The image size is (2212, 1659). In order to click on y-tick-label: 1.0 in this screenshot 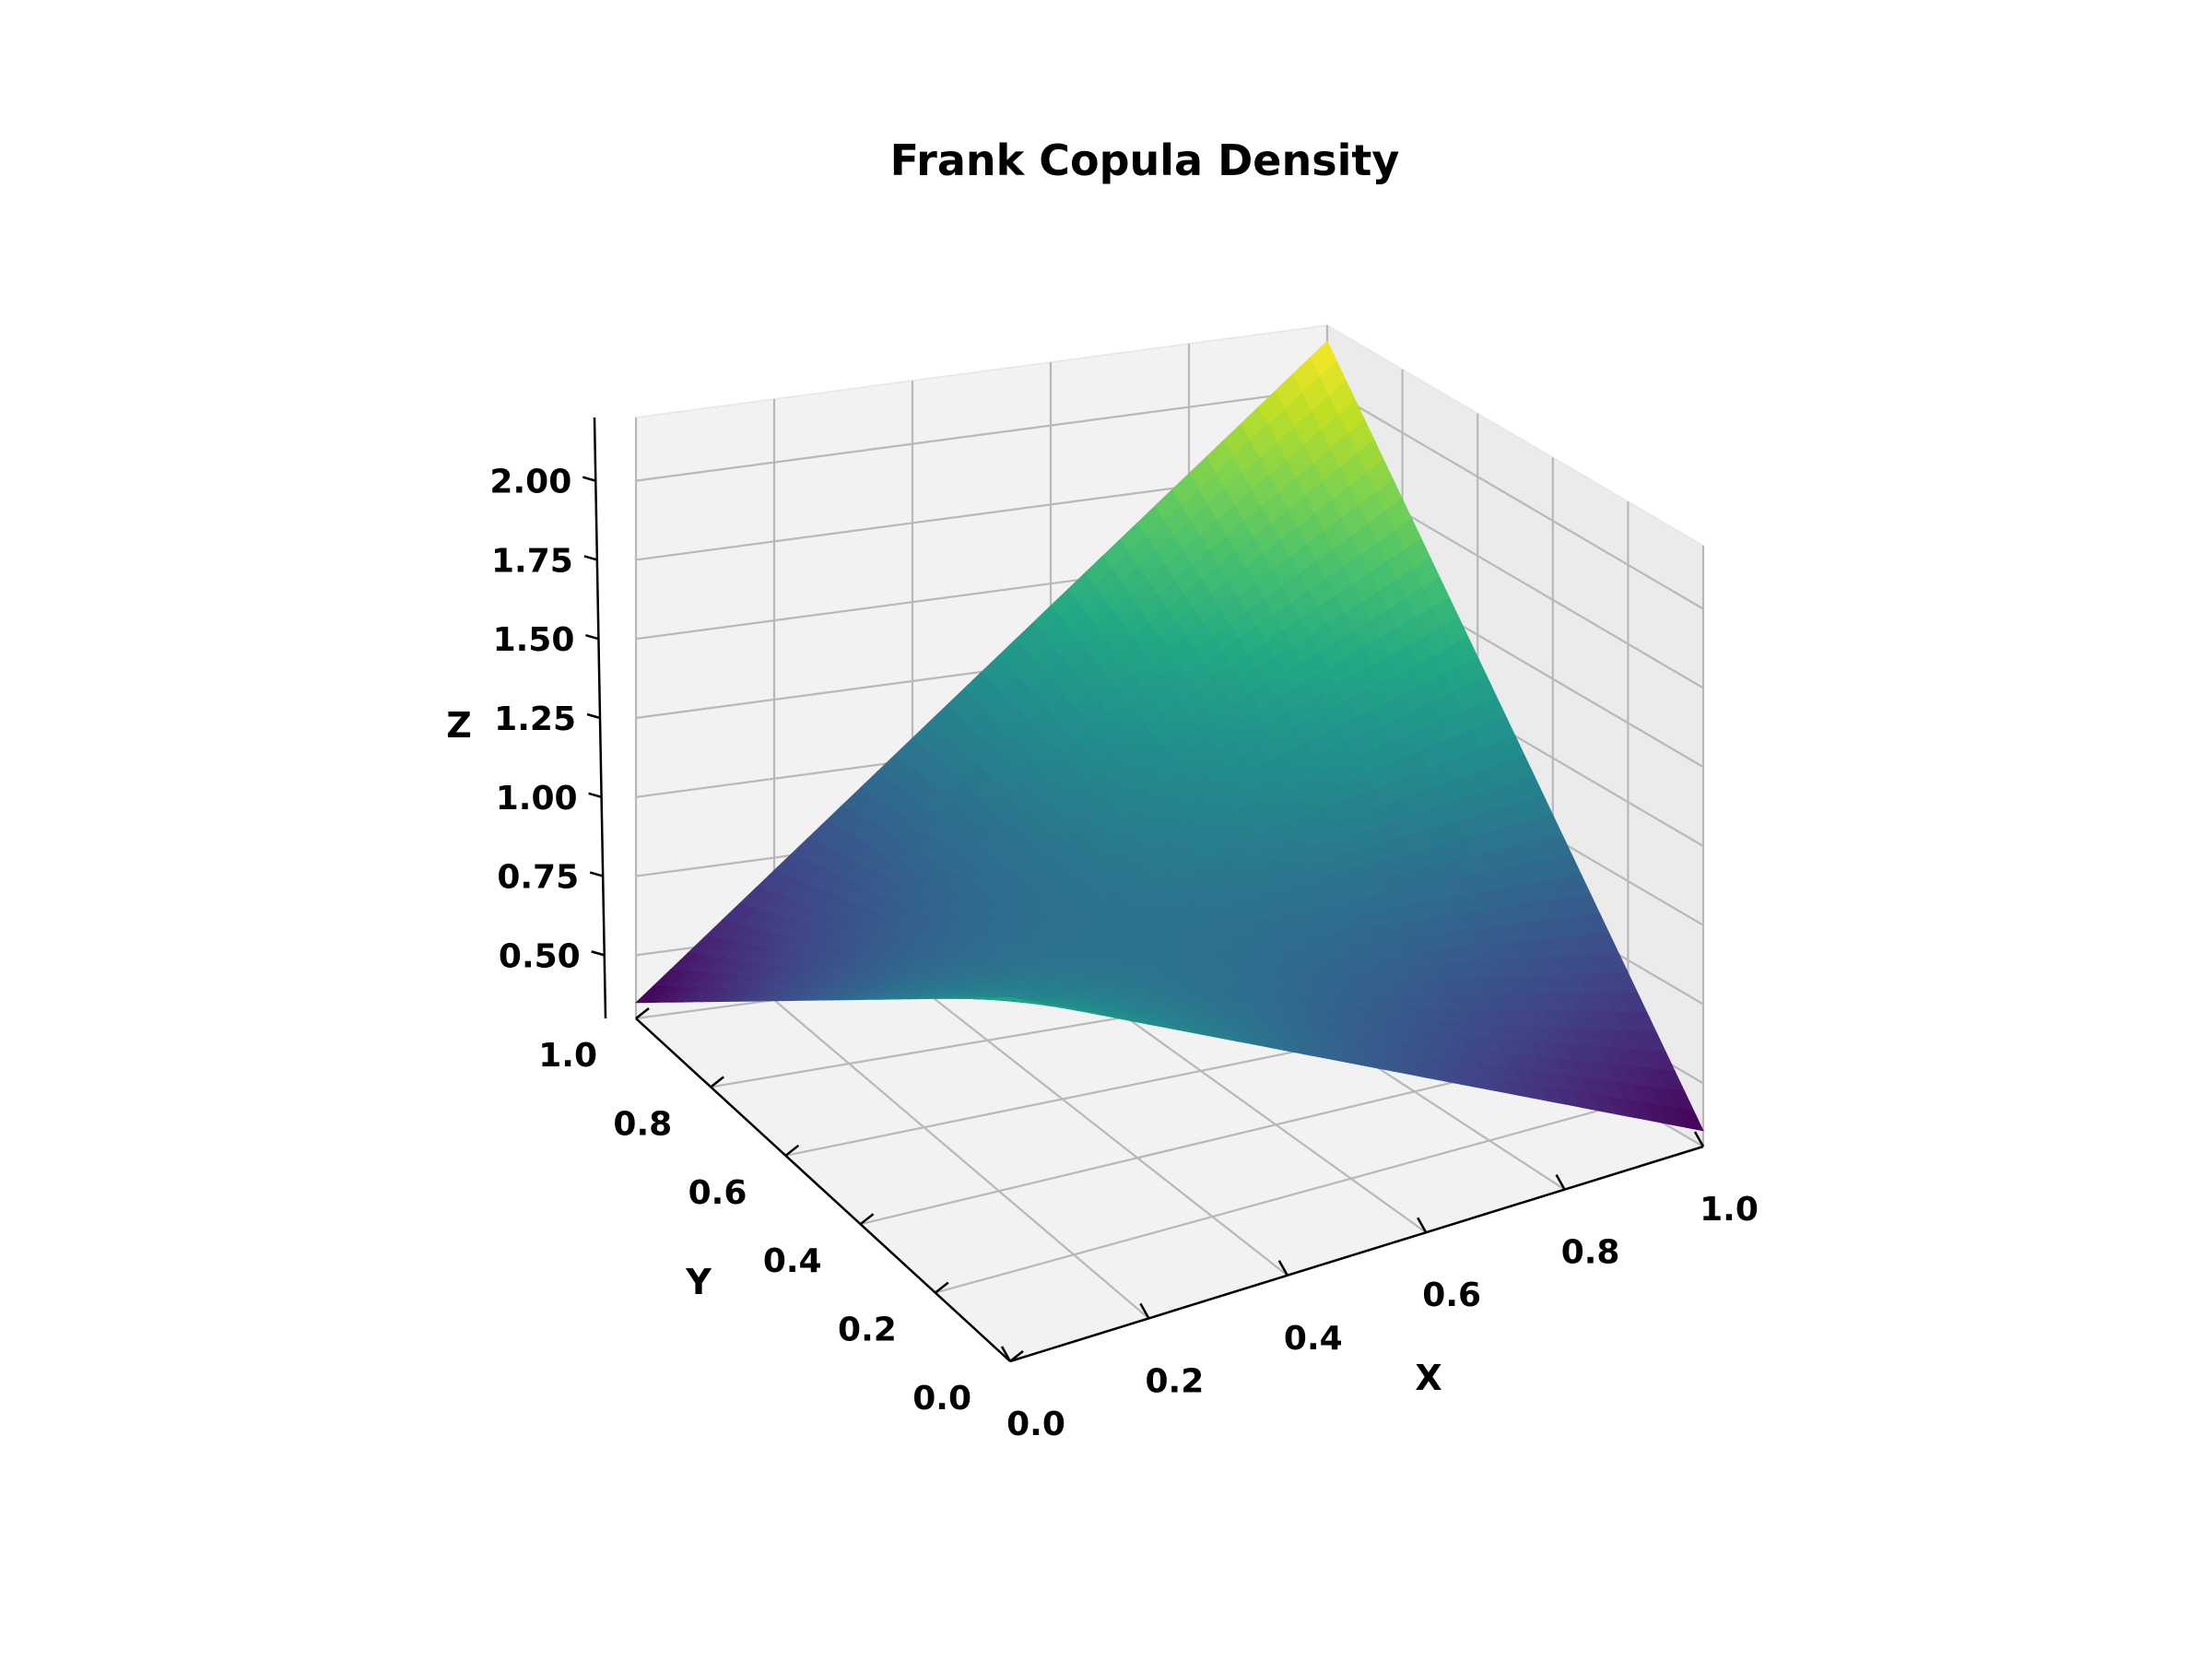, I will do `click(567, 1056)`.